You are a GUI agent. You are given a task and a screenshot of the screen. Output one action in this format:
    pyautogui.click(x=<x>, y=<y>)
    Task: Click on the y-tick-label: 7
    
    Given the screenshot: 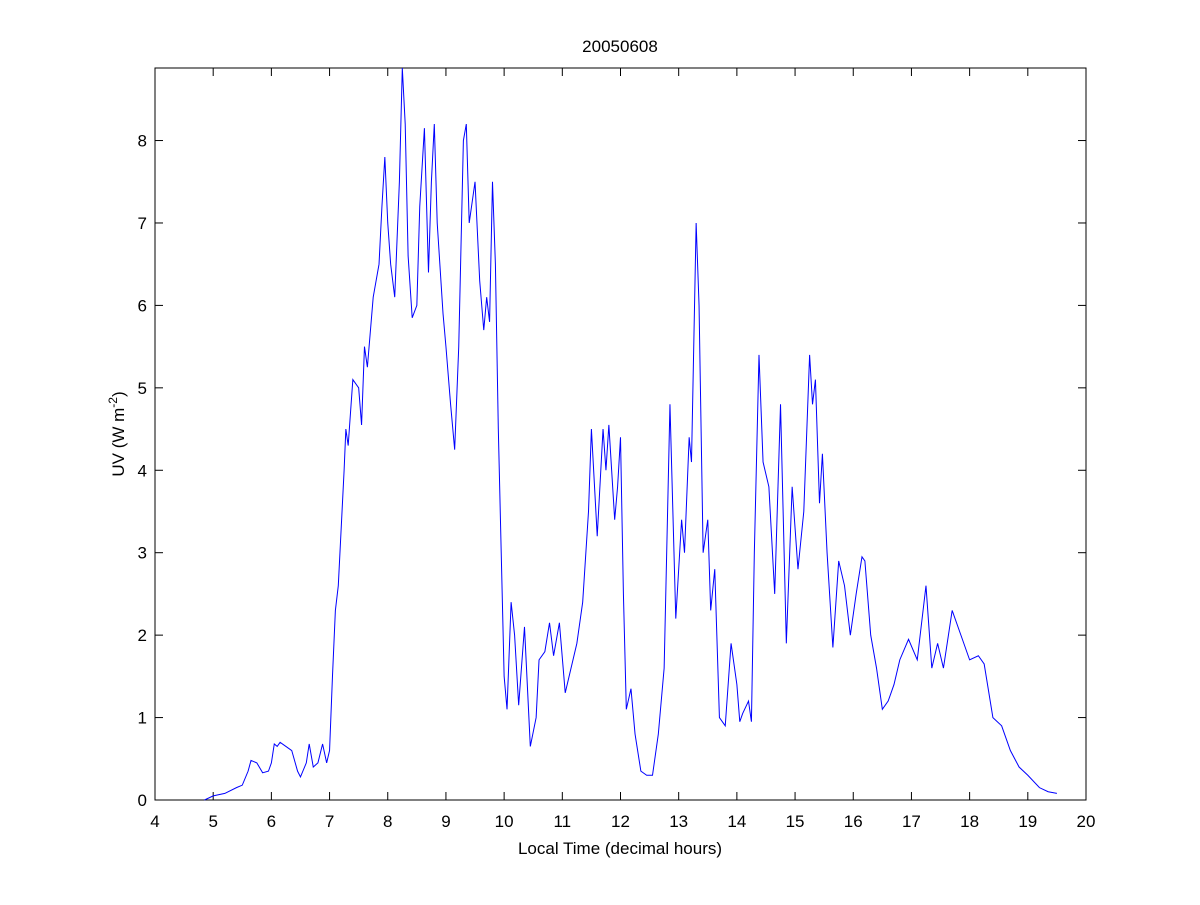 What is the action you would take?
    pyautogui.click(x=142, y=223)
    